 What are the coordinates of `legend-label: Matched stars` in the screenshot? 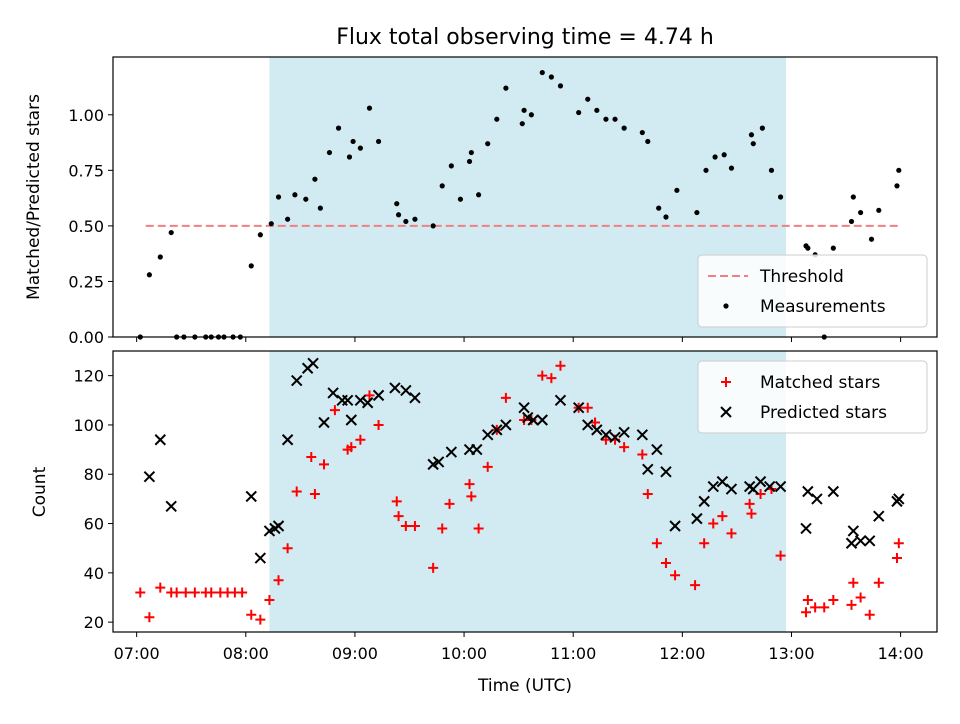 It's located at (820, 383).